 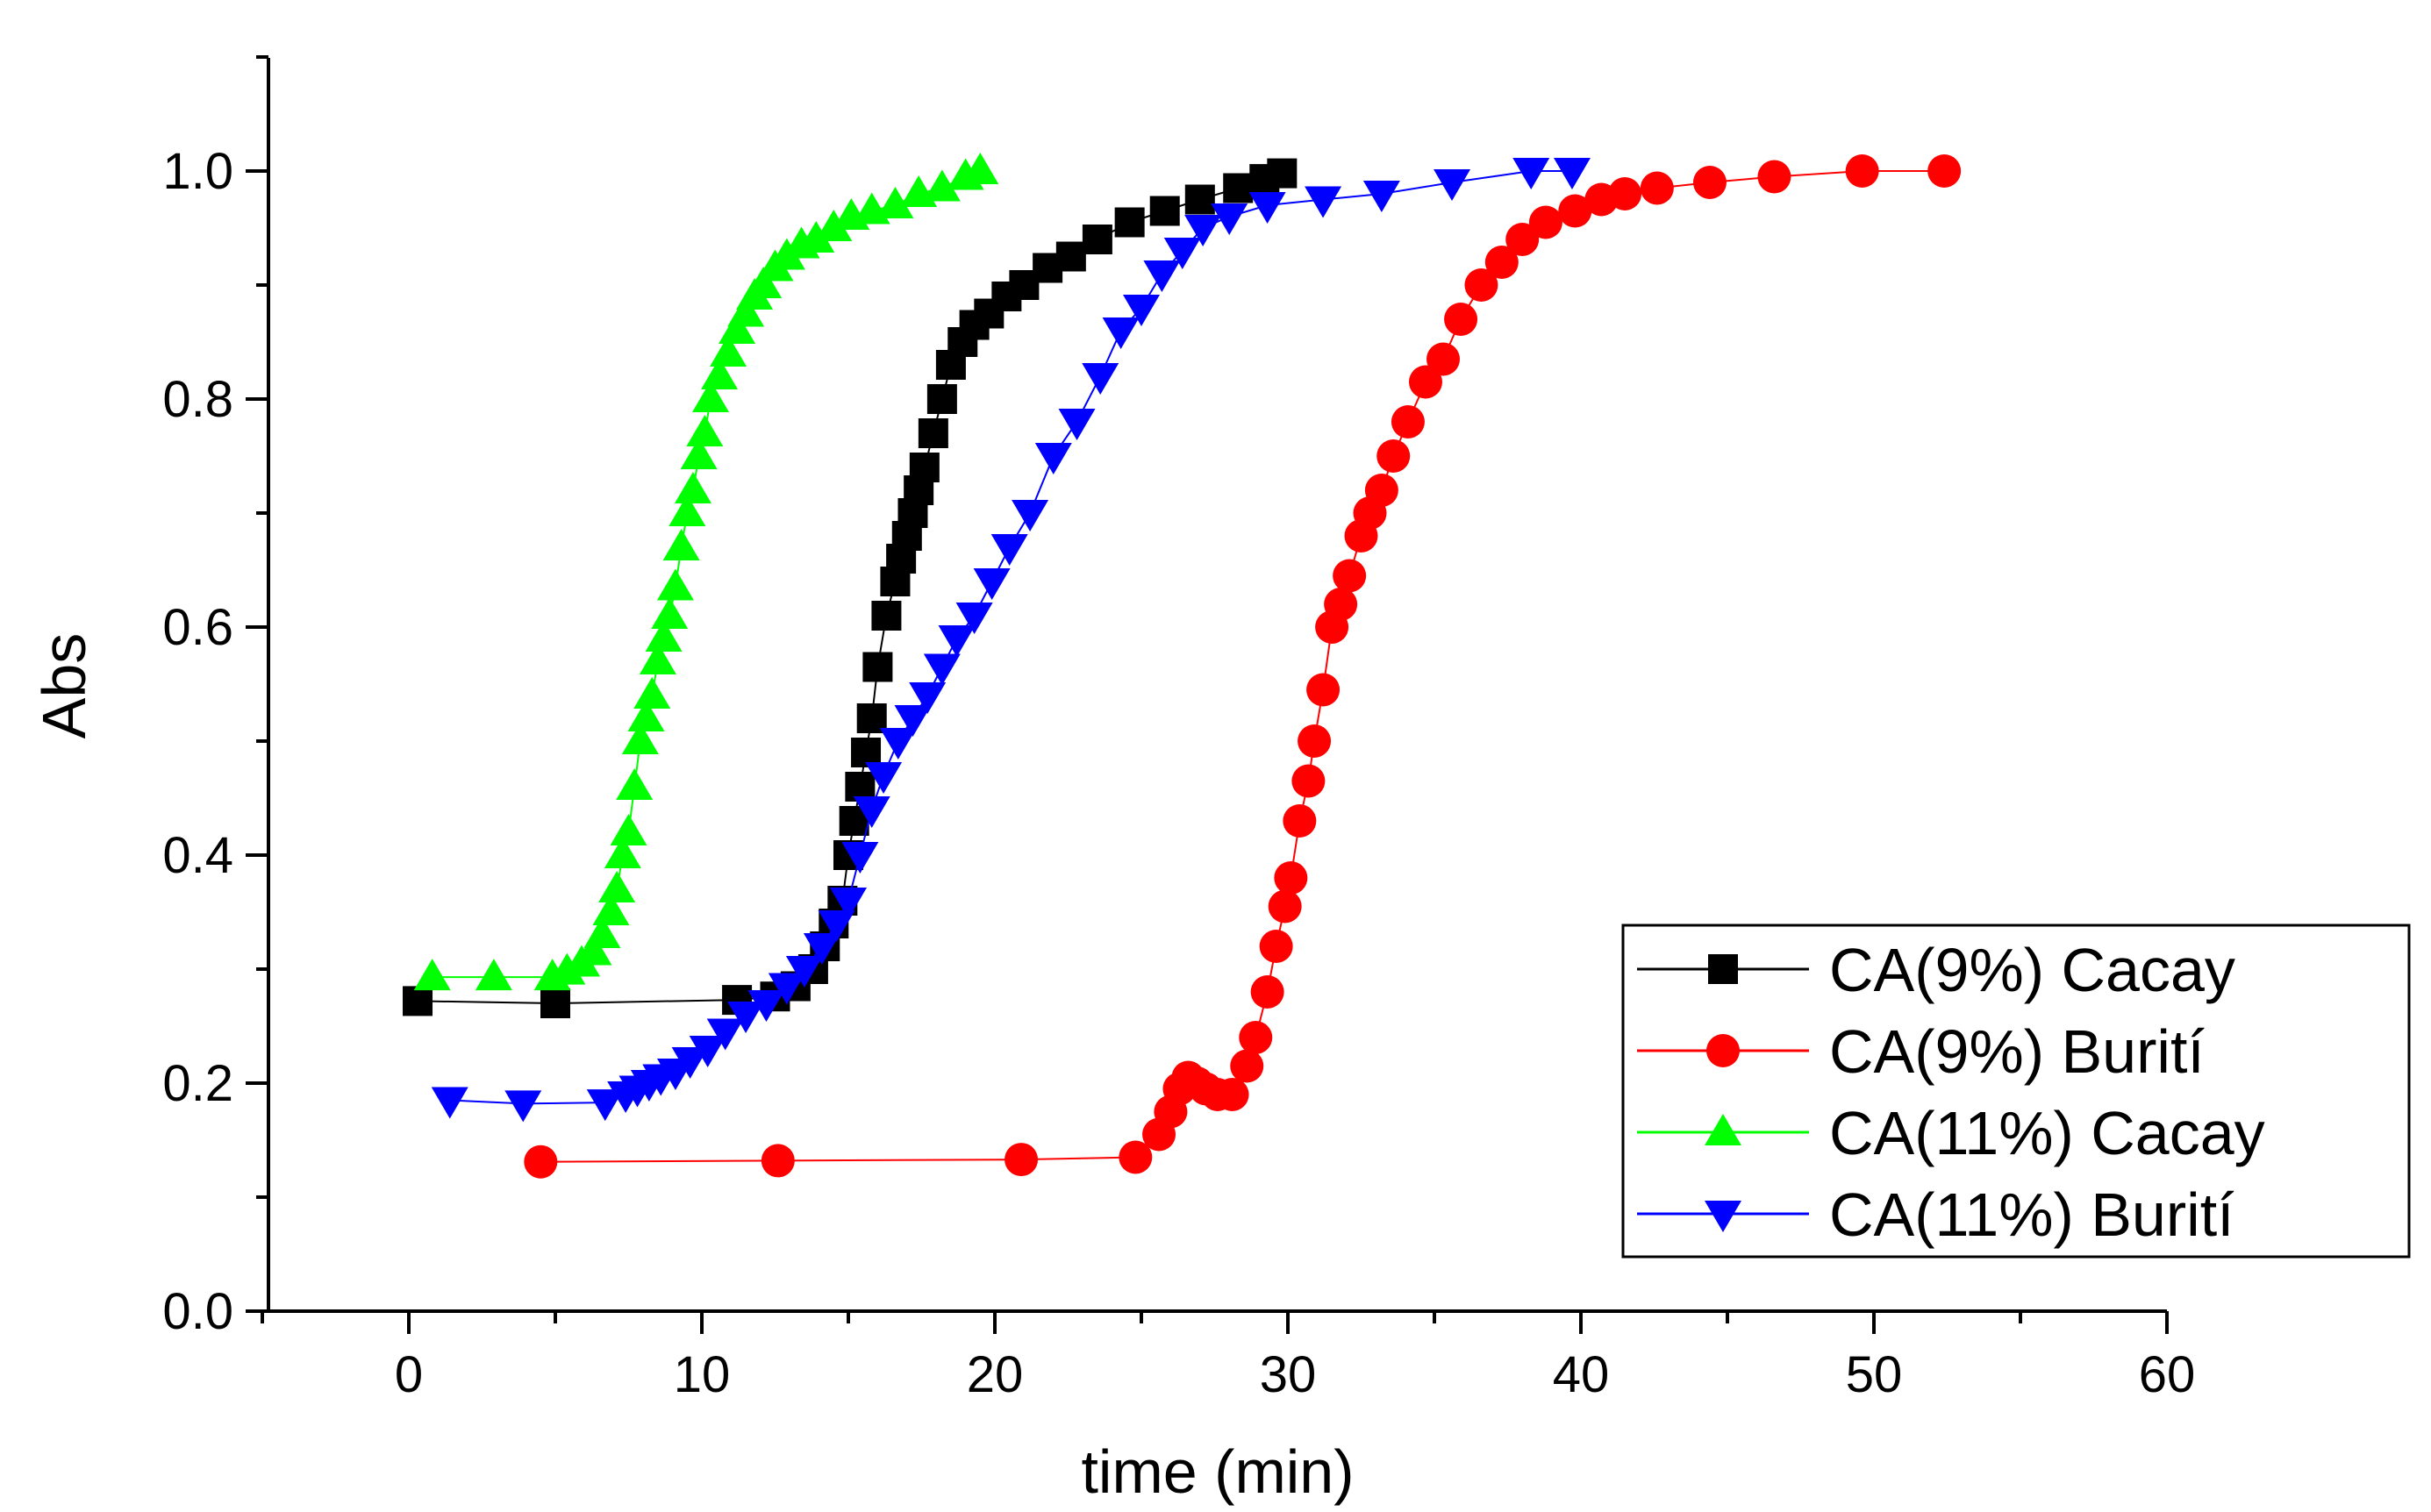 What do you see at coordinates (2167, 1374) in the screenshot?
I see `x-tick-label: 60` at bounding box center [2167, 1374].